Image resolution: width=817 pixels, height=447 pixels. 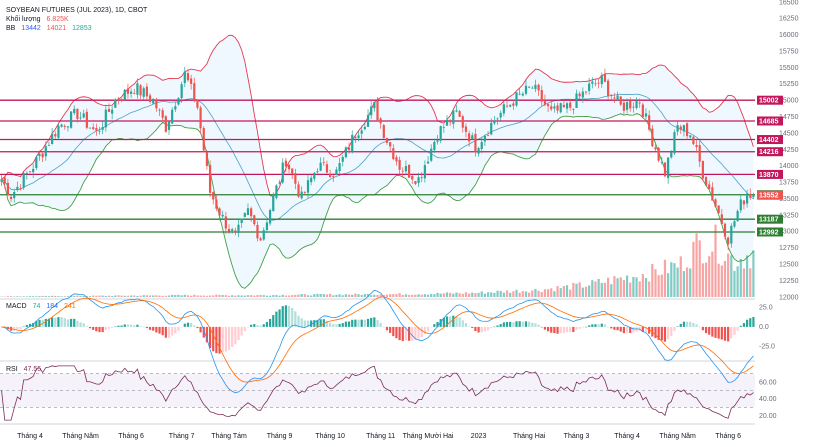 I want to click on price-tick-label: 13000, so click(x=789, y=232).